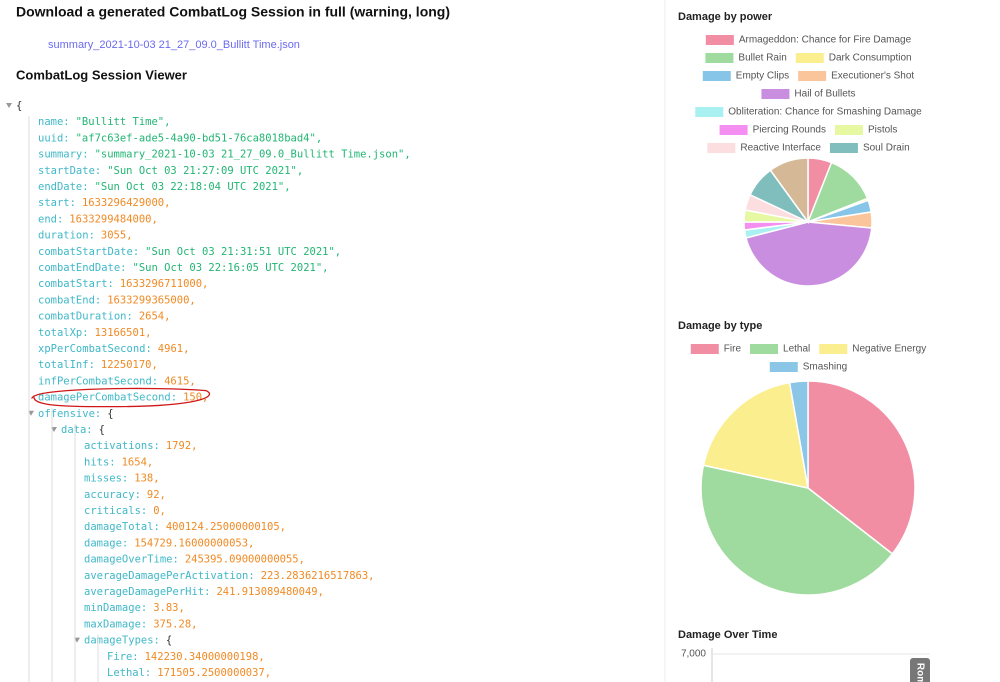  Describe the element at coordinates (318, 576) in the screenshot. I see `json-value: 223.2836216517863,` at that location.